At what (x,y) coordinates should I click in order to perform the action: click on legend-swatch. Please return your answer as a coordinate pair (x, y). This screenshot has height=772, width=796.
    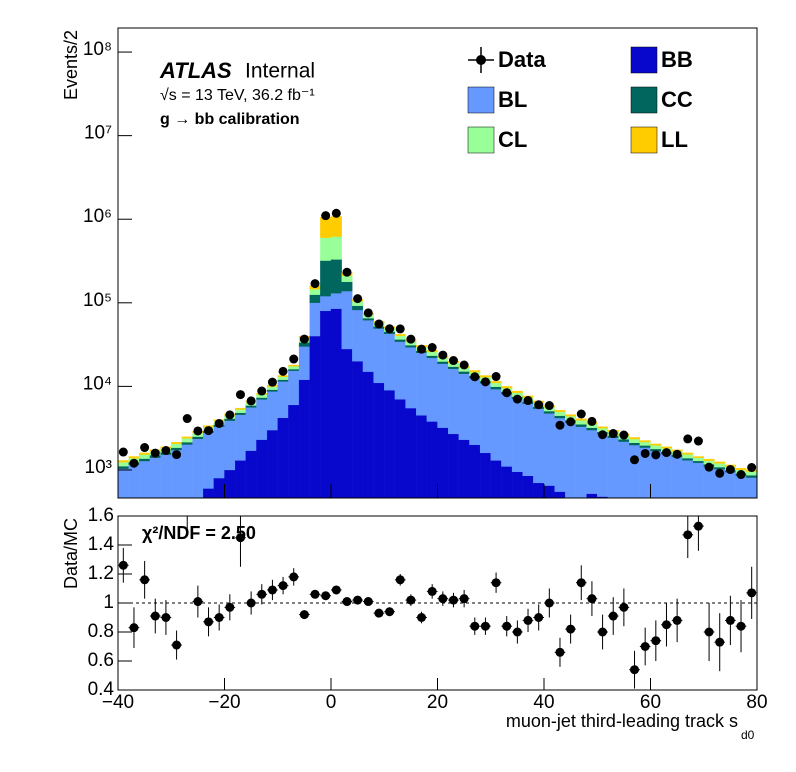
    Looking at the image, I should click on (481, 100).